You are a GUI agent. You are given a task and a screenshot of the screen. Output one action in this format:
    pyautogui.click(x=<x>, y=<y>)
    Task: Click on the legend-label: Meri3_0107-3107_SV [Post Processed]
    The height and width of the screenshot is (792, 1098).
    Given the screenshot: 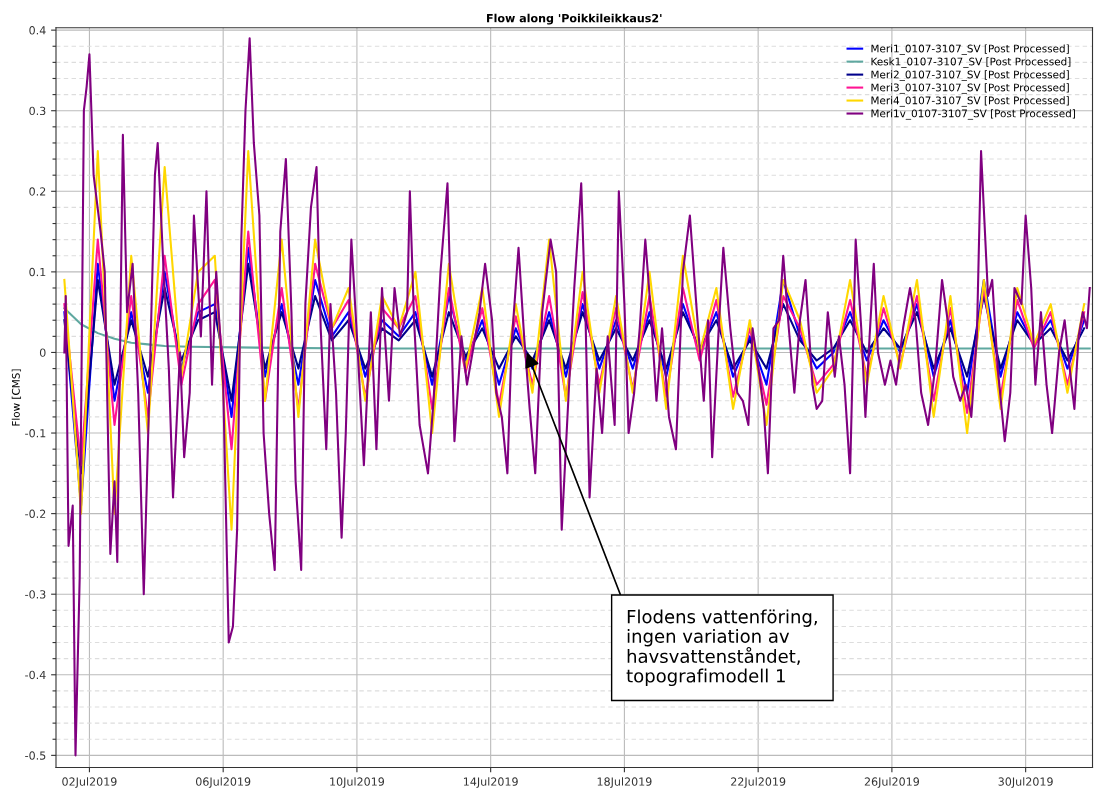 What is the action you would take?
    pyautogui.click(x=970, y=88)
    